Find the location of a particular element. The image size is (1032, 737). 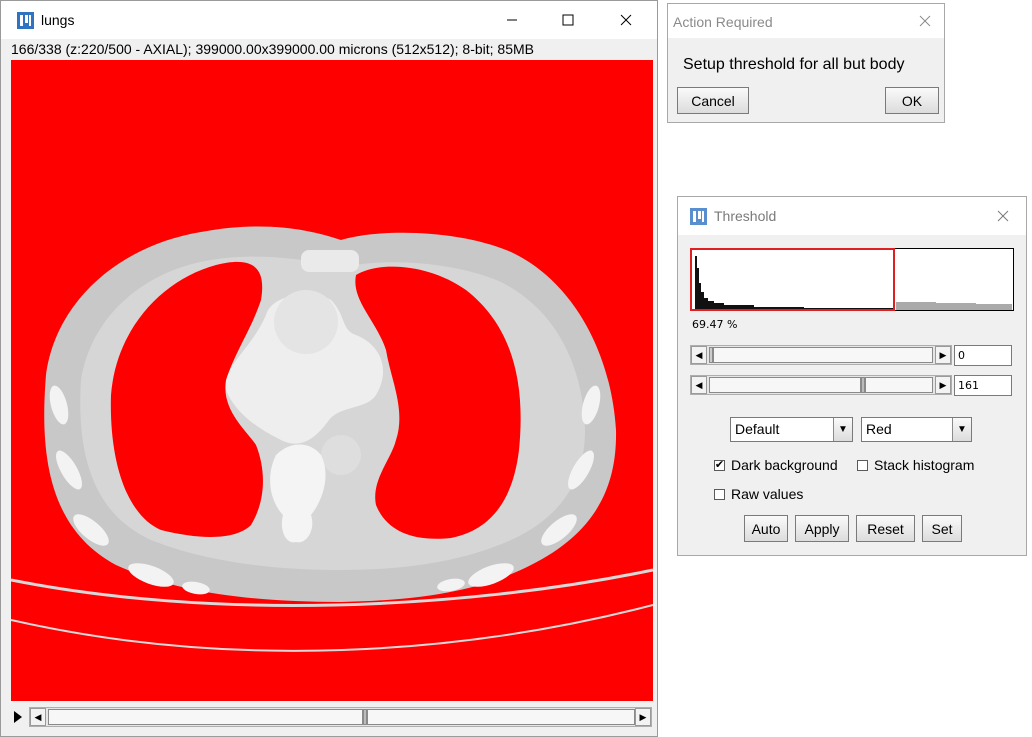

minimize-button is located at coordinates (512, 20).